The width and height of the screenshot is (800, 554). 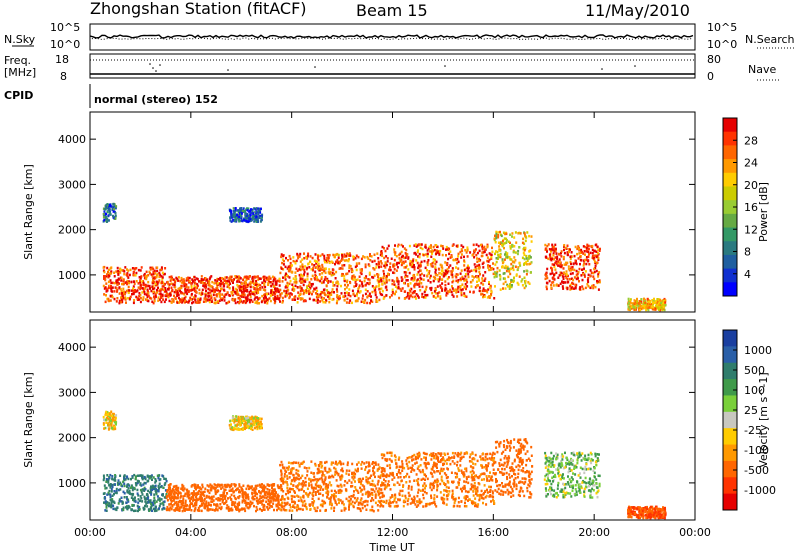 What do you see at coordinates (392, 66) in the screenshot?
I see `freq-panel-frame` at bounding box center [392, 66].